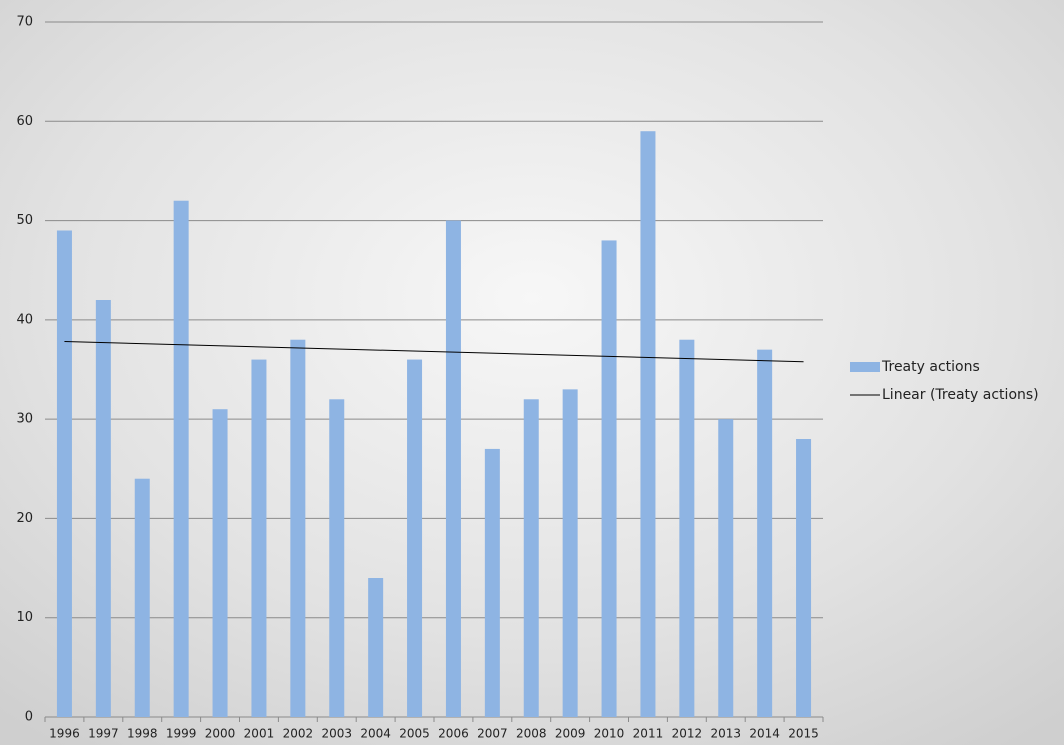 The width and height of the screenshot is (1064, 745). I want to click on x-tick-label: 2008, so click(531, 734).